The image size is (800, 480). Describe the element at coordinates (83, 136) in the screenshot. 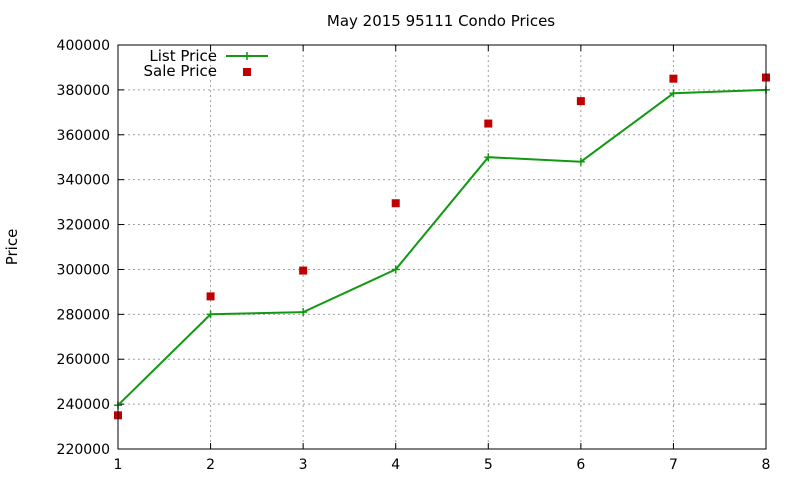

I see `y-tick-label: 360000` at that location.